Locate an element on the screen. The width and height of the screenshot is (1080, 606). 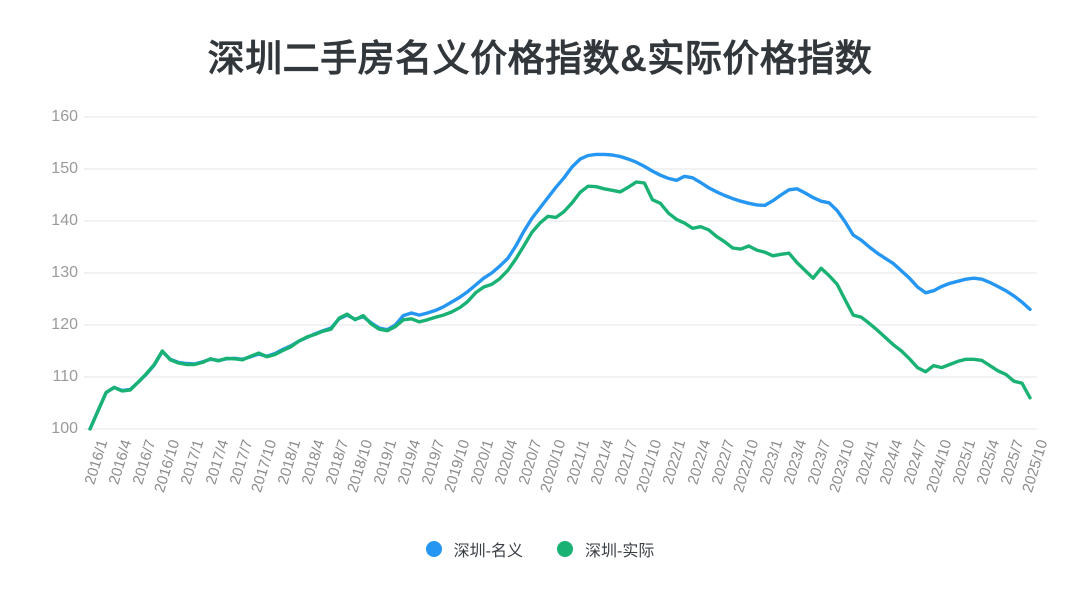
y-axis-label: 150 is located at coordinates (64, 168).